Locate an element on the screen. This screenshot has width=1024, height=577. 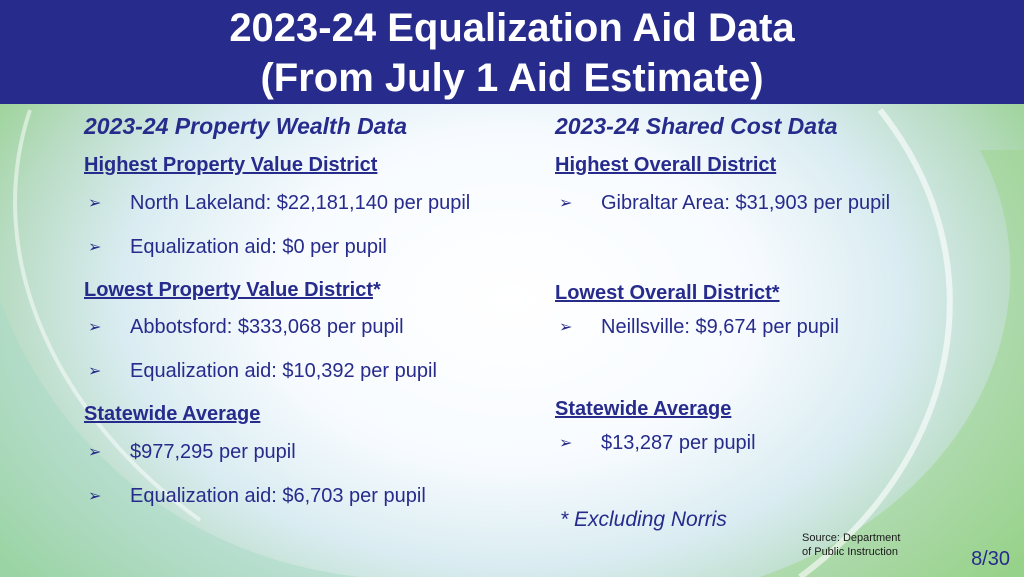
shared-cost-title: 2023-24 Shared Cost Data is located at coordinates (696, 126).